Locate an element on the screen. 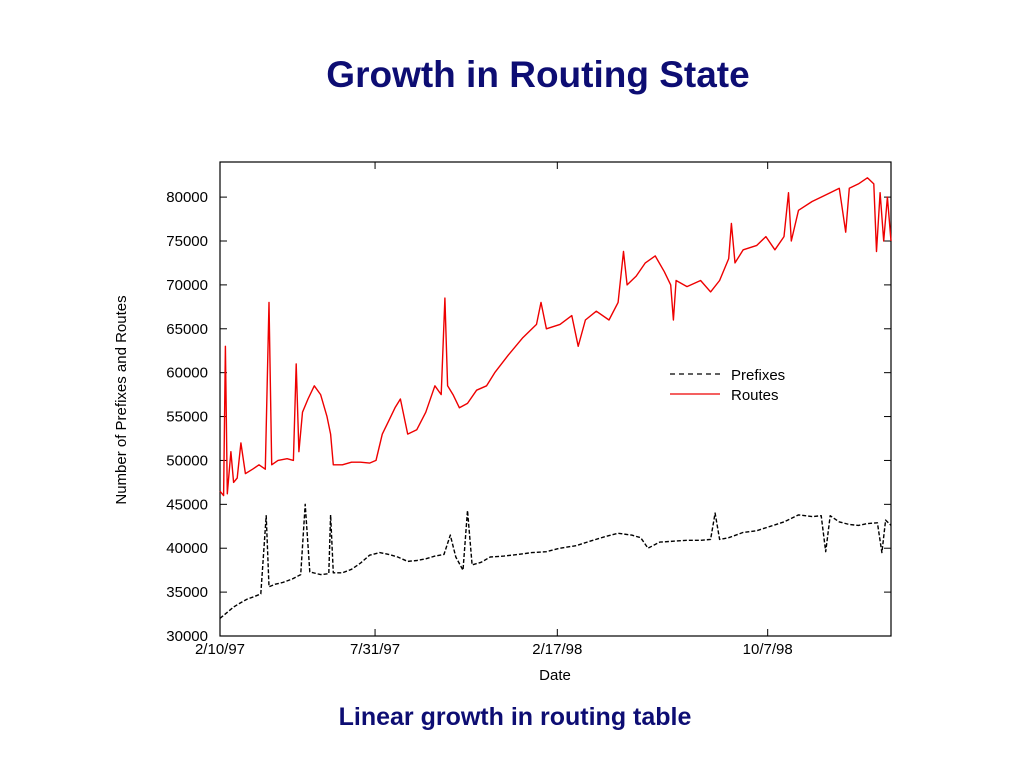  x-tick-label: 2/10/97 is located at coordinates (220, 649).